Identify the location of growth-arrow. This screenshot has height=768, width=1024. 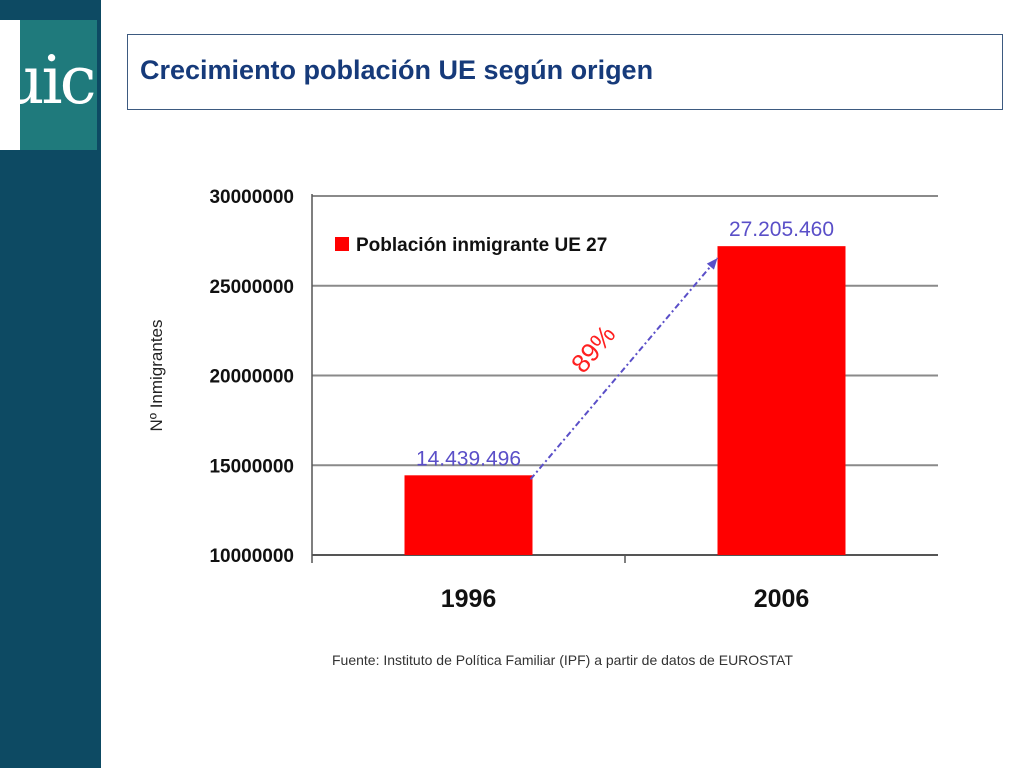
(624, 368).